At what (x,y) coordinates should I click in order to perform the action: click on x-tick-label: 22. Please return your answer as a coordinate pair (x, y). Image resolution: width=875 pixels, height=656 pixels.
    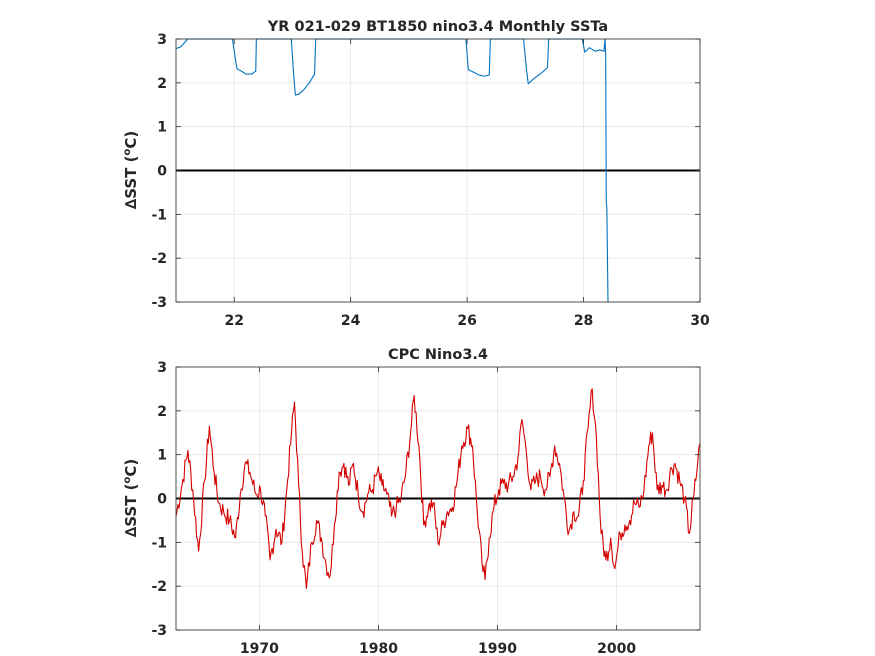
    Looking at the image, I should click on (233, 321).